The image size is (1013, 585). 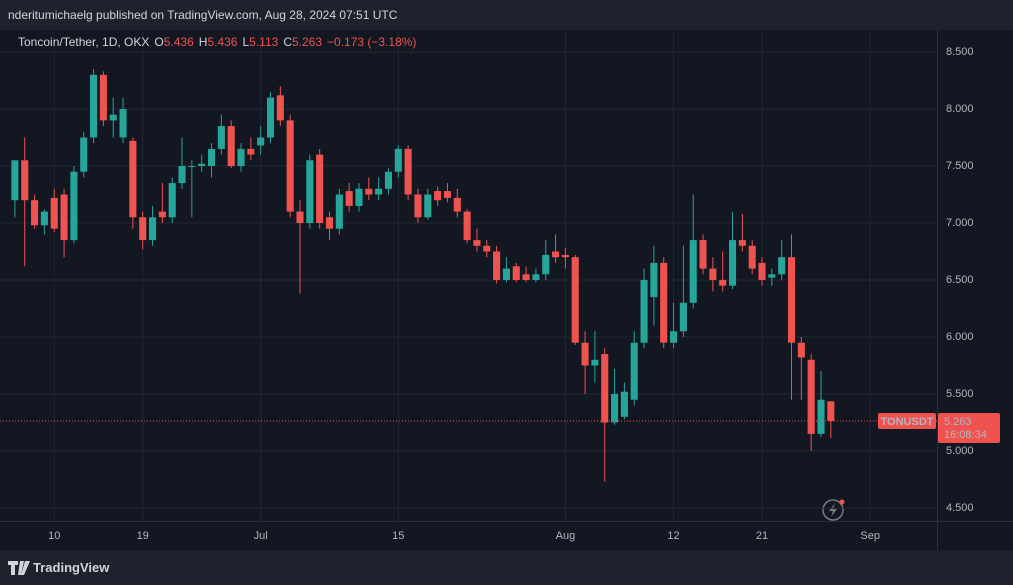 I want to click on price-tag, so click(x=969, y=428).